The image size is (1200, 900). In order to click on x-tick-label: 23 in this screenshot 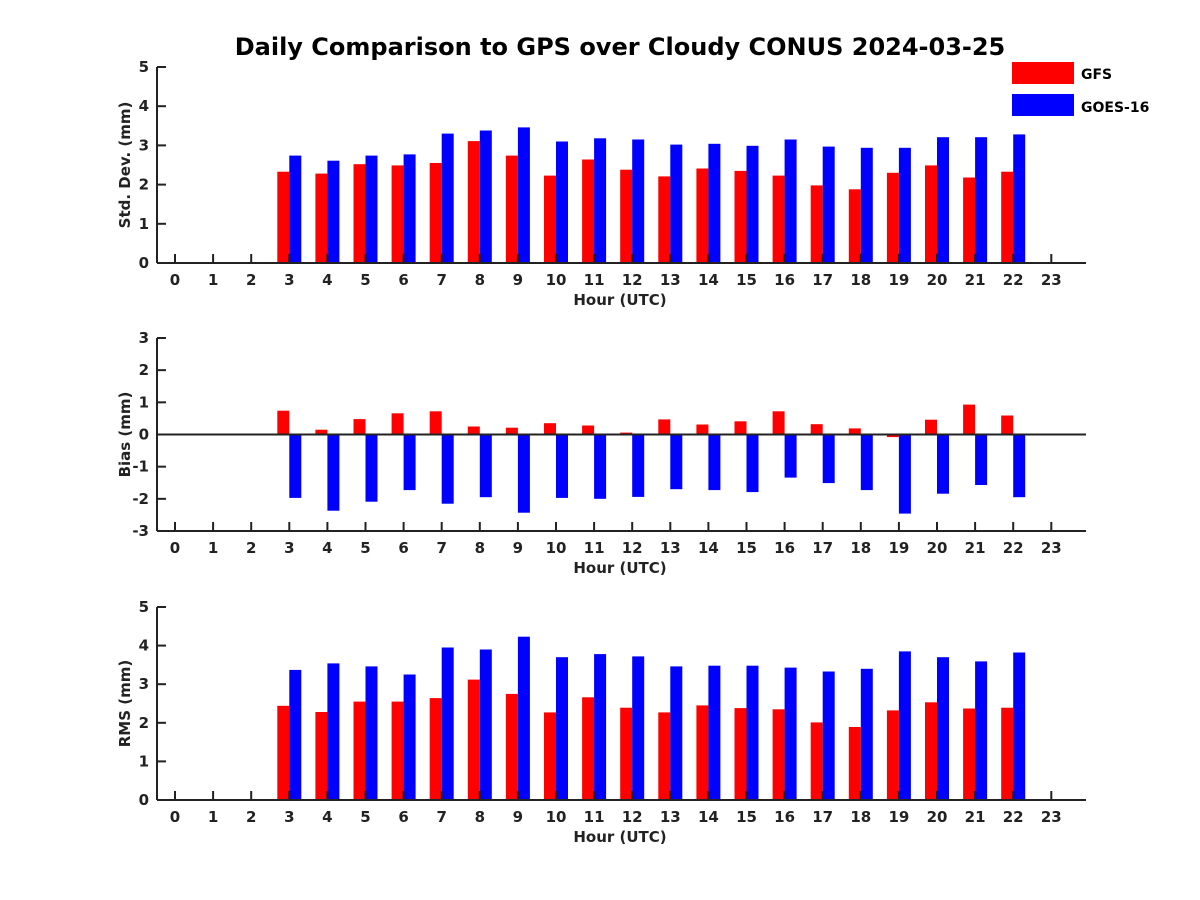, I will do `click(1051, 817)`.